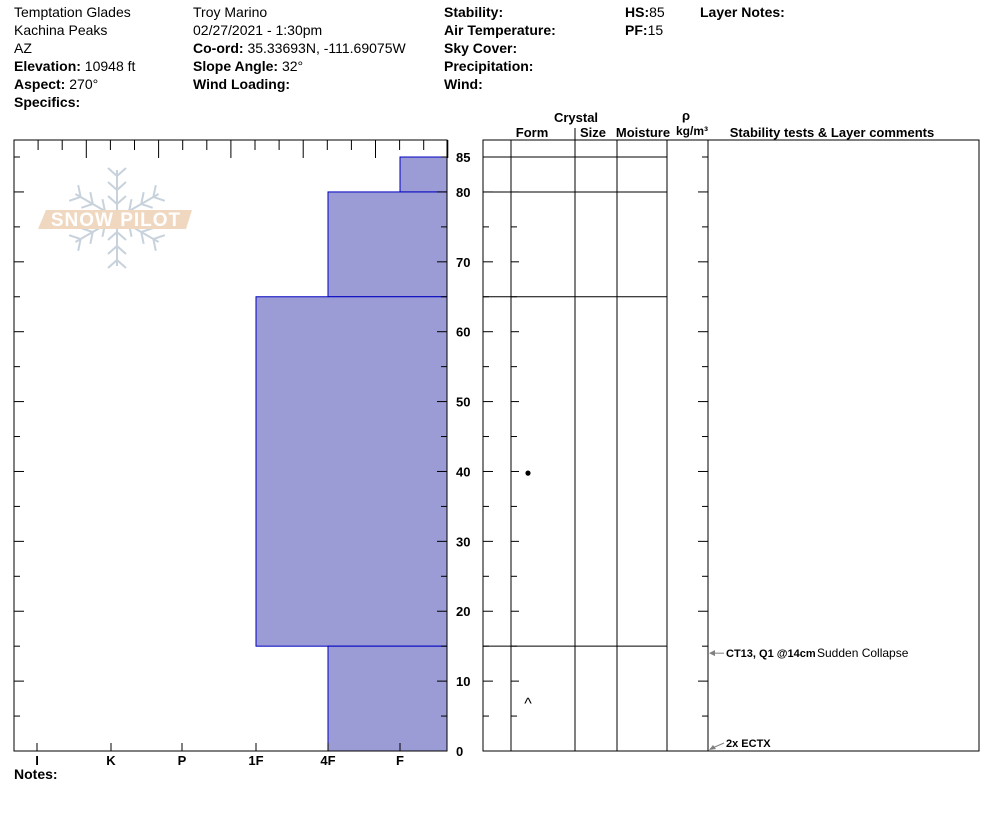  I want to click on aspect: Aspect: 270°, so click(56, 84).